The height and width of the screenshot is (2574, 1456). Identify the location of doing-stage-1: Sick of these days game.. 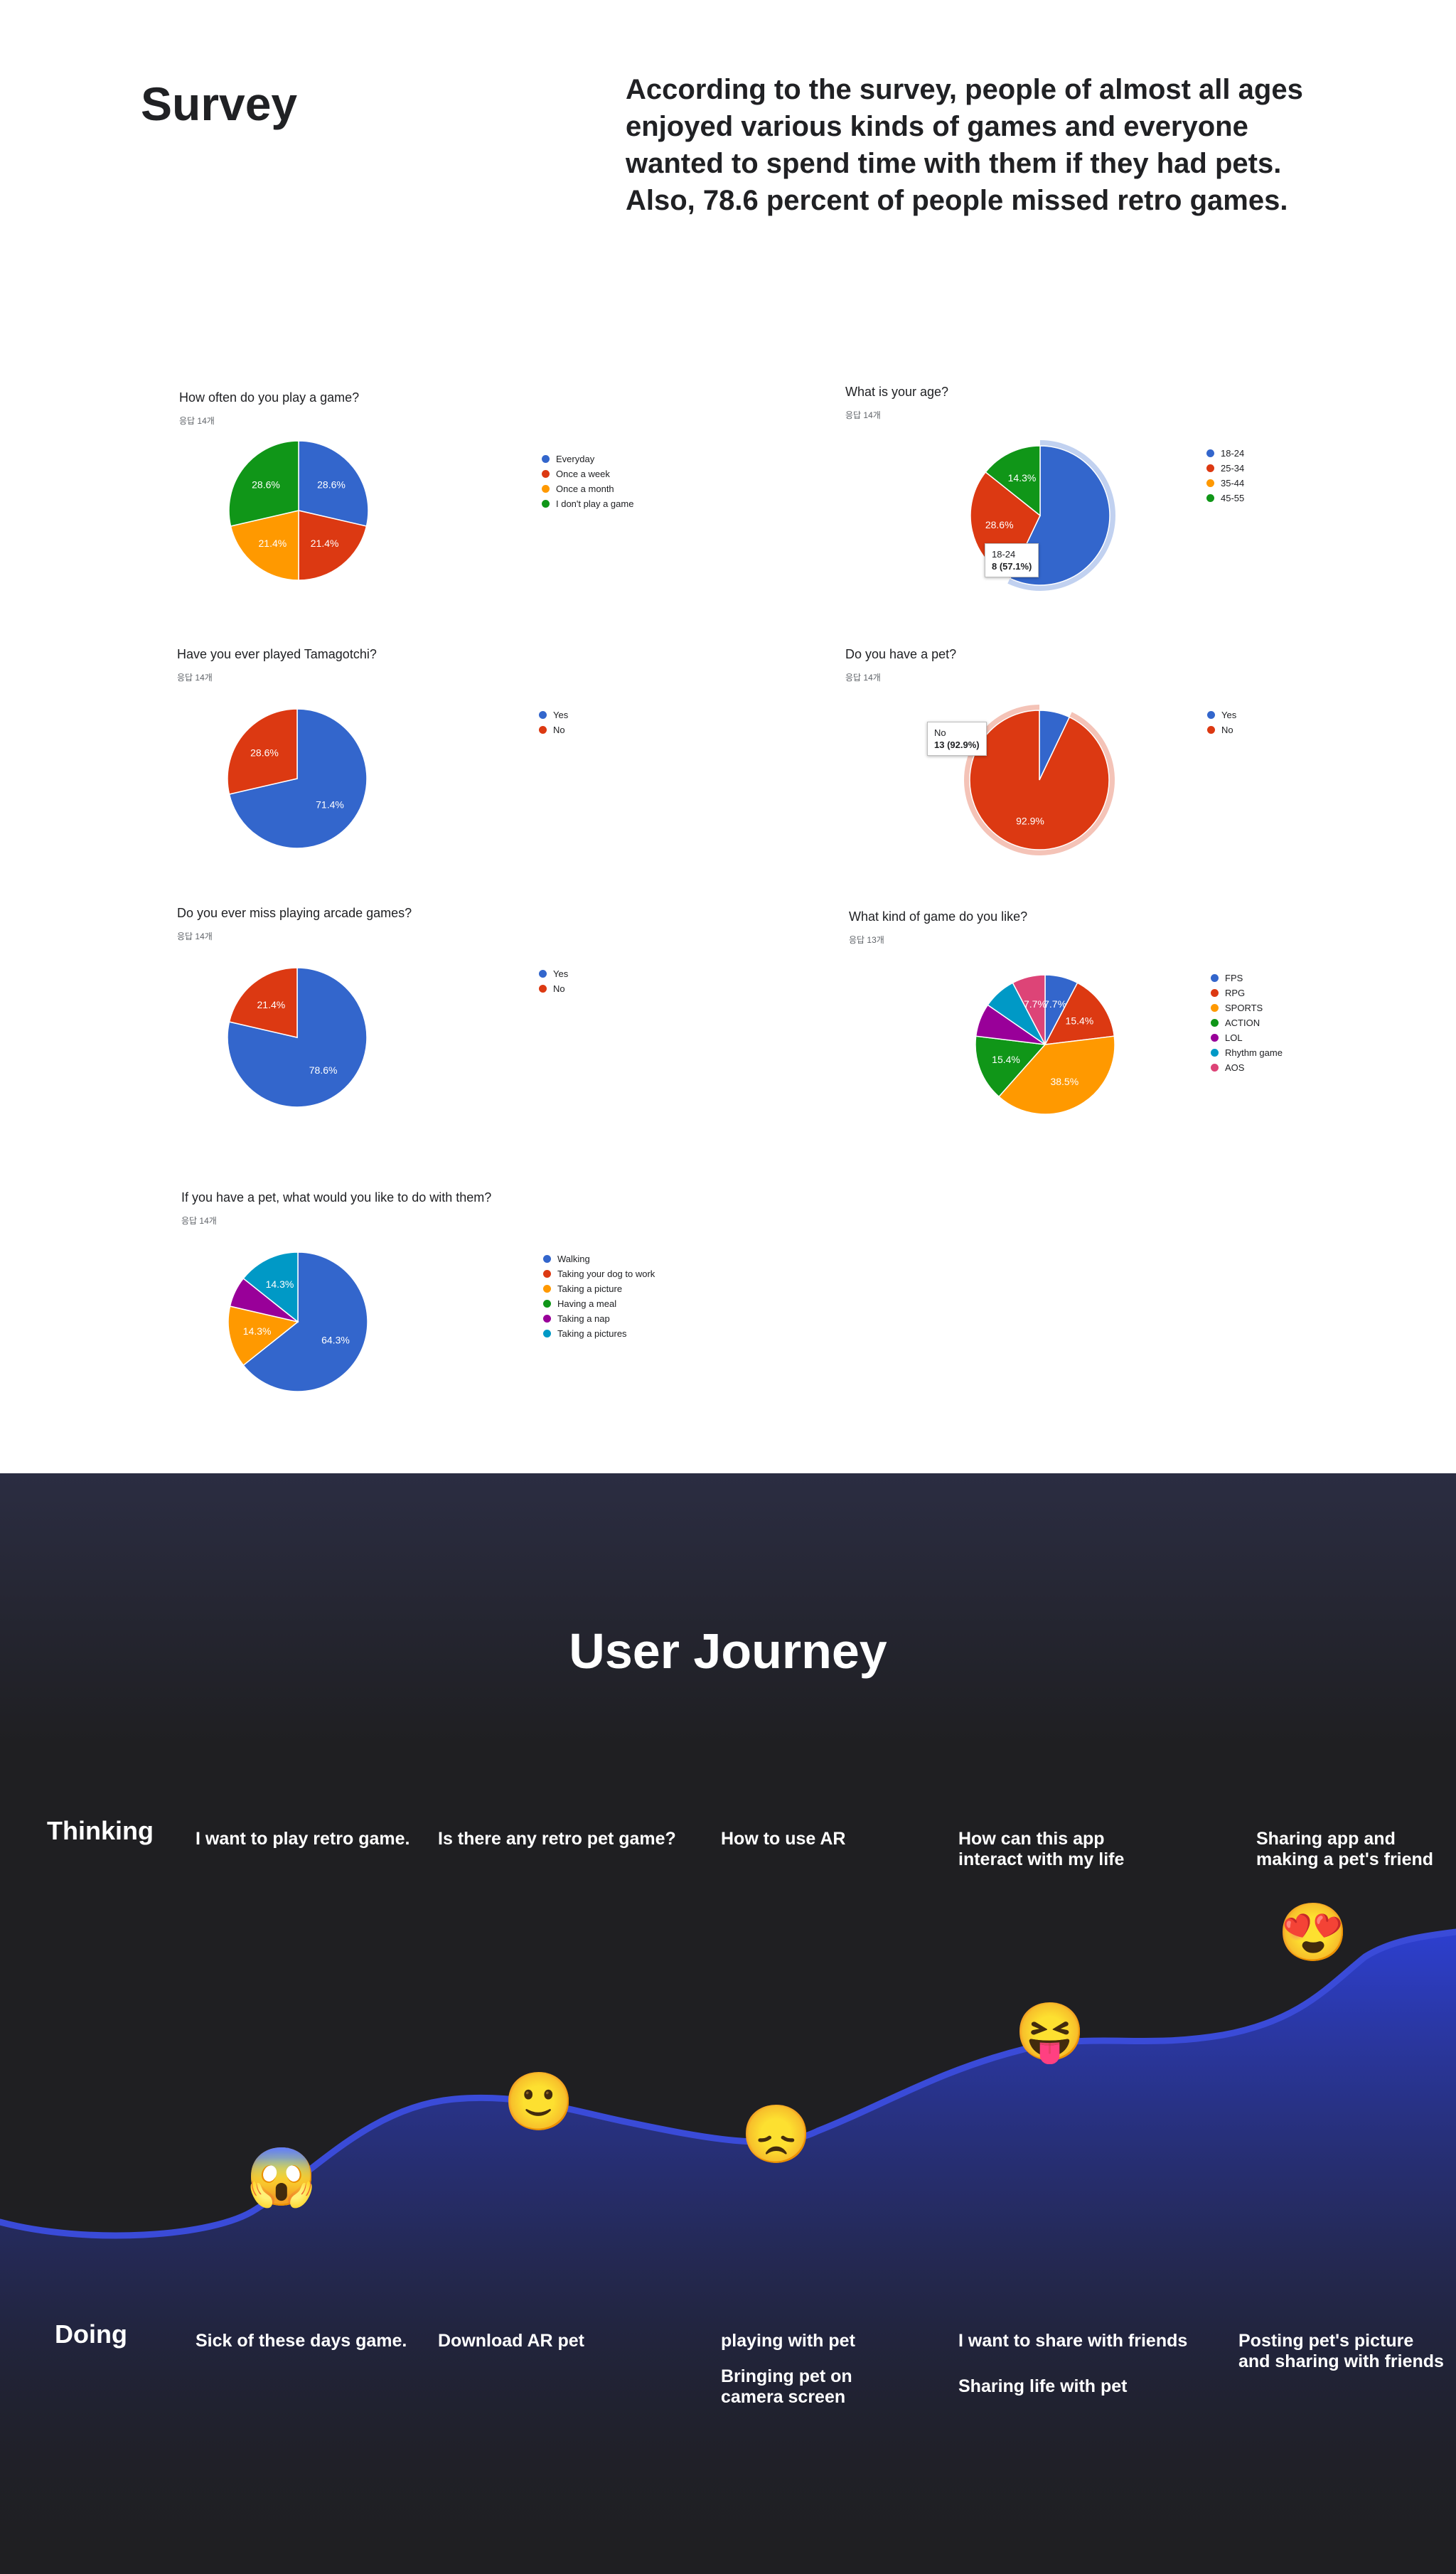
(301, 2341).